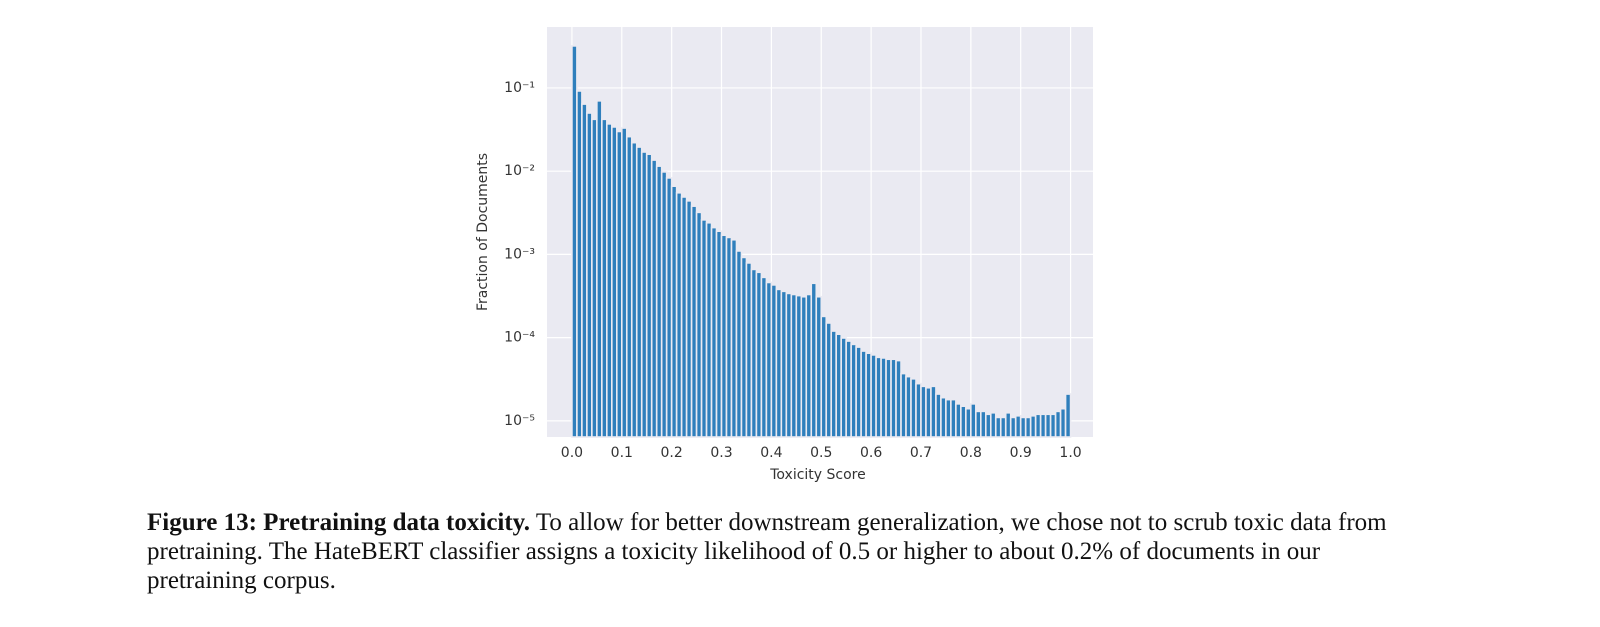  What do you see at coordinates (519, 421) in the screenshot?
I see `y-tick-label: 10⁻⁵` at bounding box center [519, 421].